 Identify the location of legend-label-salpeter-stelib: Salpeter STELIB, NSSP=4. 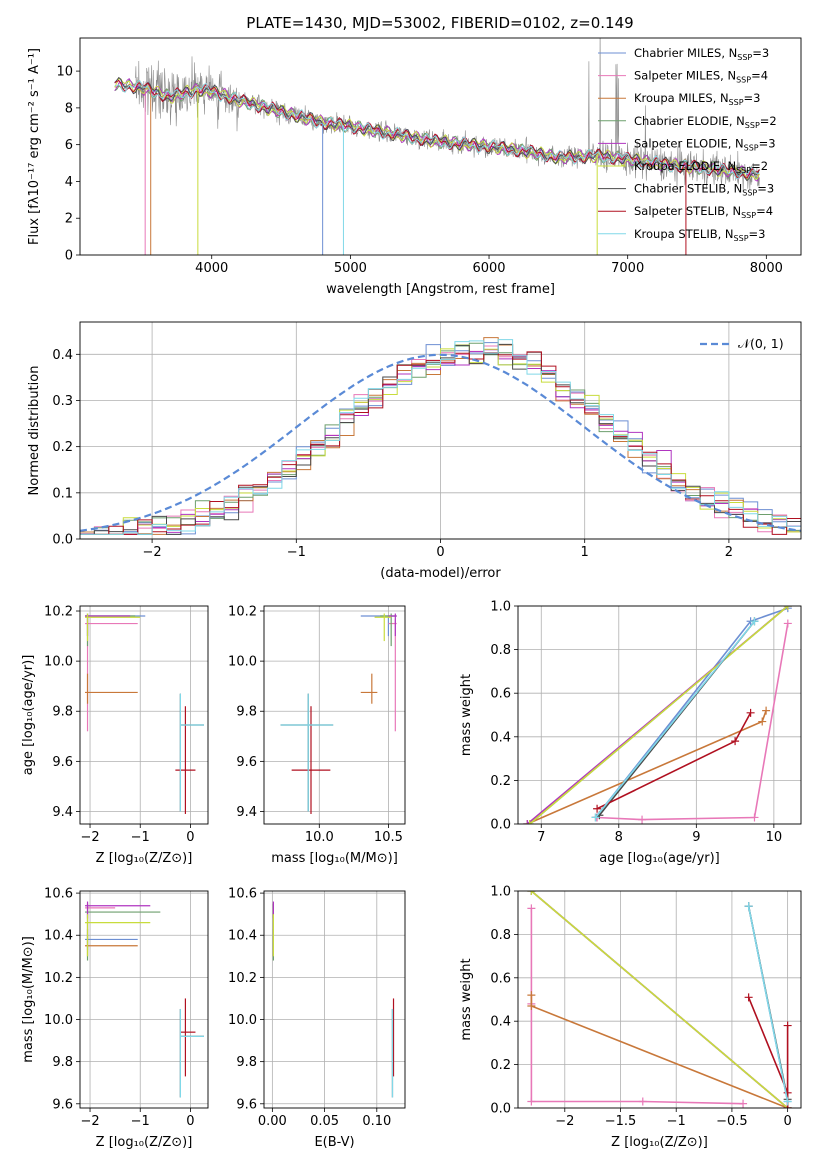
(703, 212).